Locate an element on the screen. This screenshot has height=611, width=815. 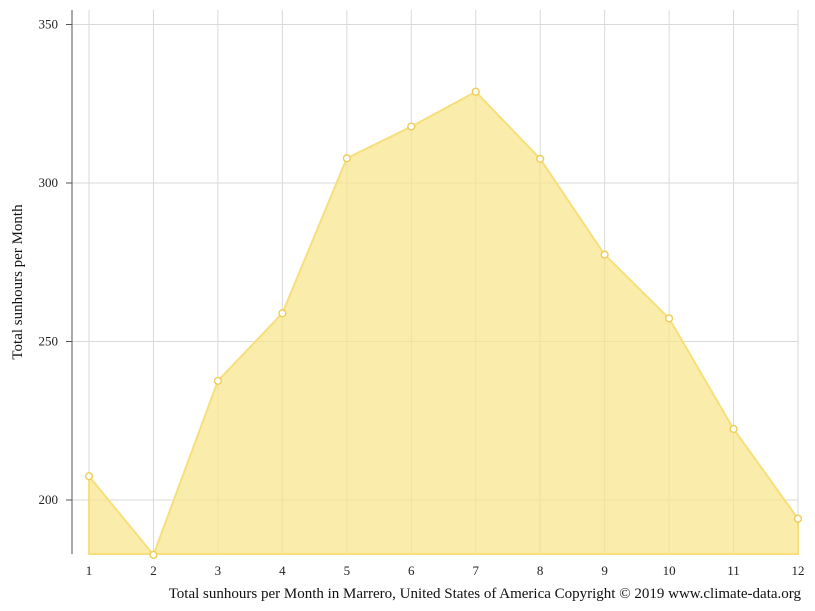
x-tick-label-7: 7 is located at coordinates (475, 570).